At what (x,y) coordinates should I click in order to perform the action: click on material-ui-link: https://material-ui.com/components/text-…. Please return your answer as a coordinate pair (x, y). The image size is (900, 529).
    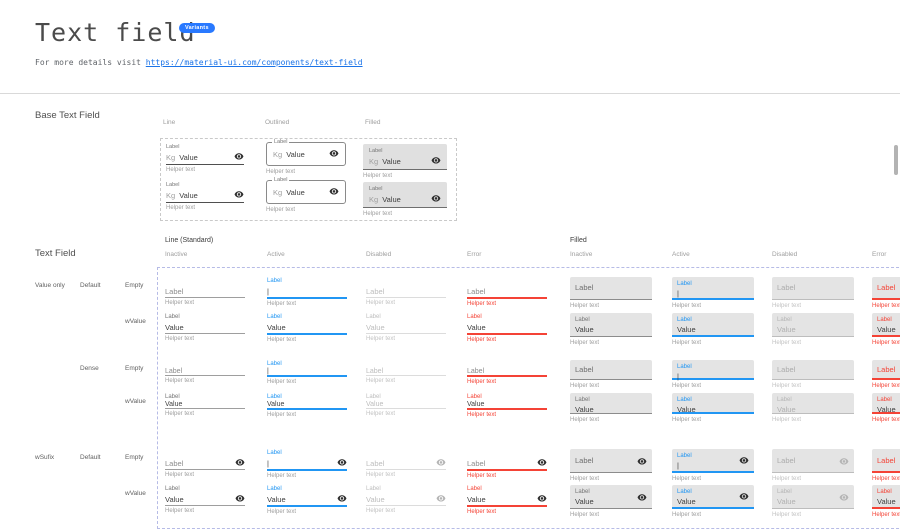
    Looking at the image, I should click on (254, 62).